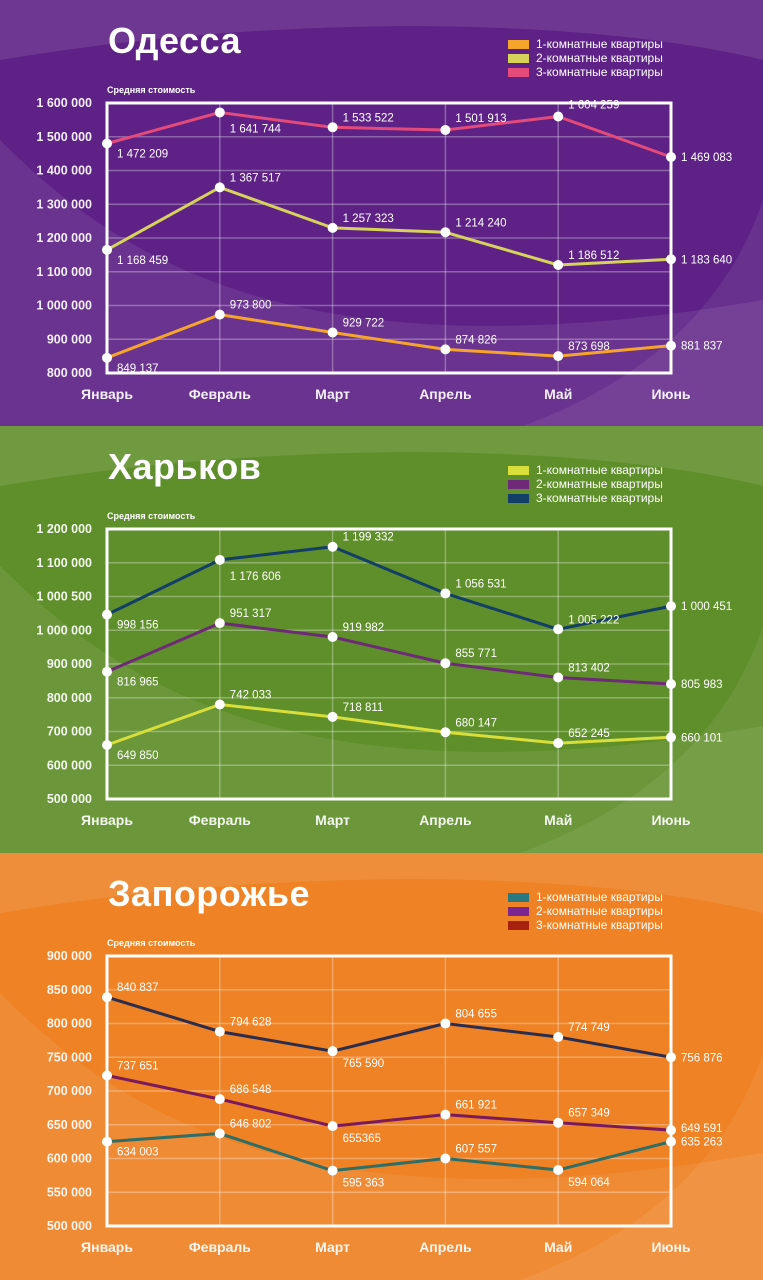  What do you see at coordinates (142, 155) in the screenshot?
I see `data-label: 1 472 209` at bounding box center [142, 155].